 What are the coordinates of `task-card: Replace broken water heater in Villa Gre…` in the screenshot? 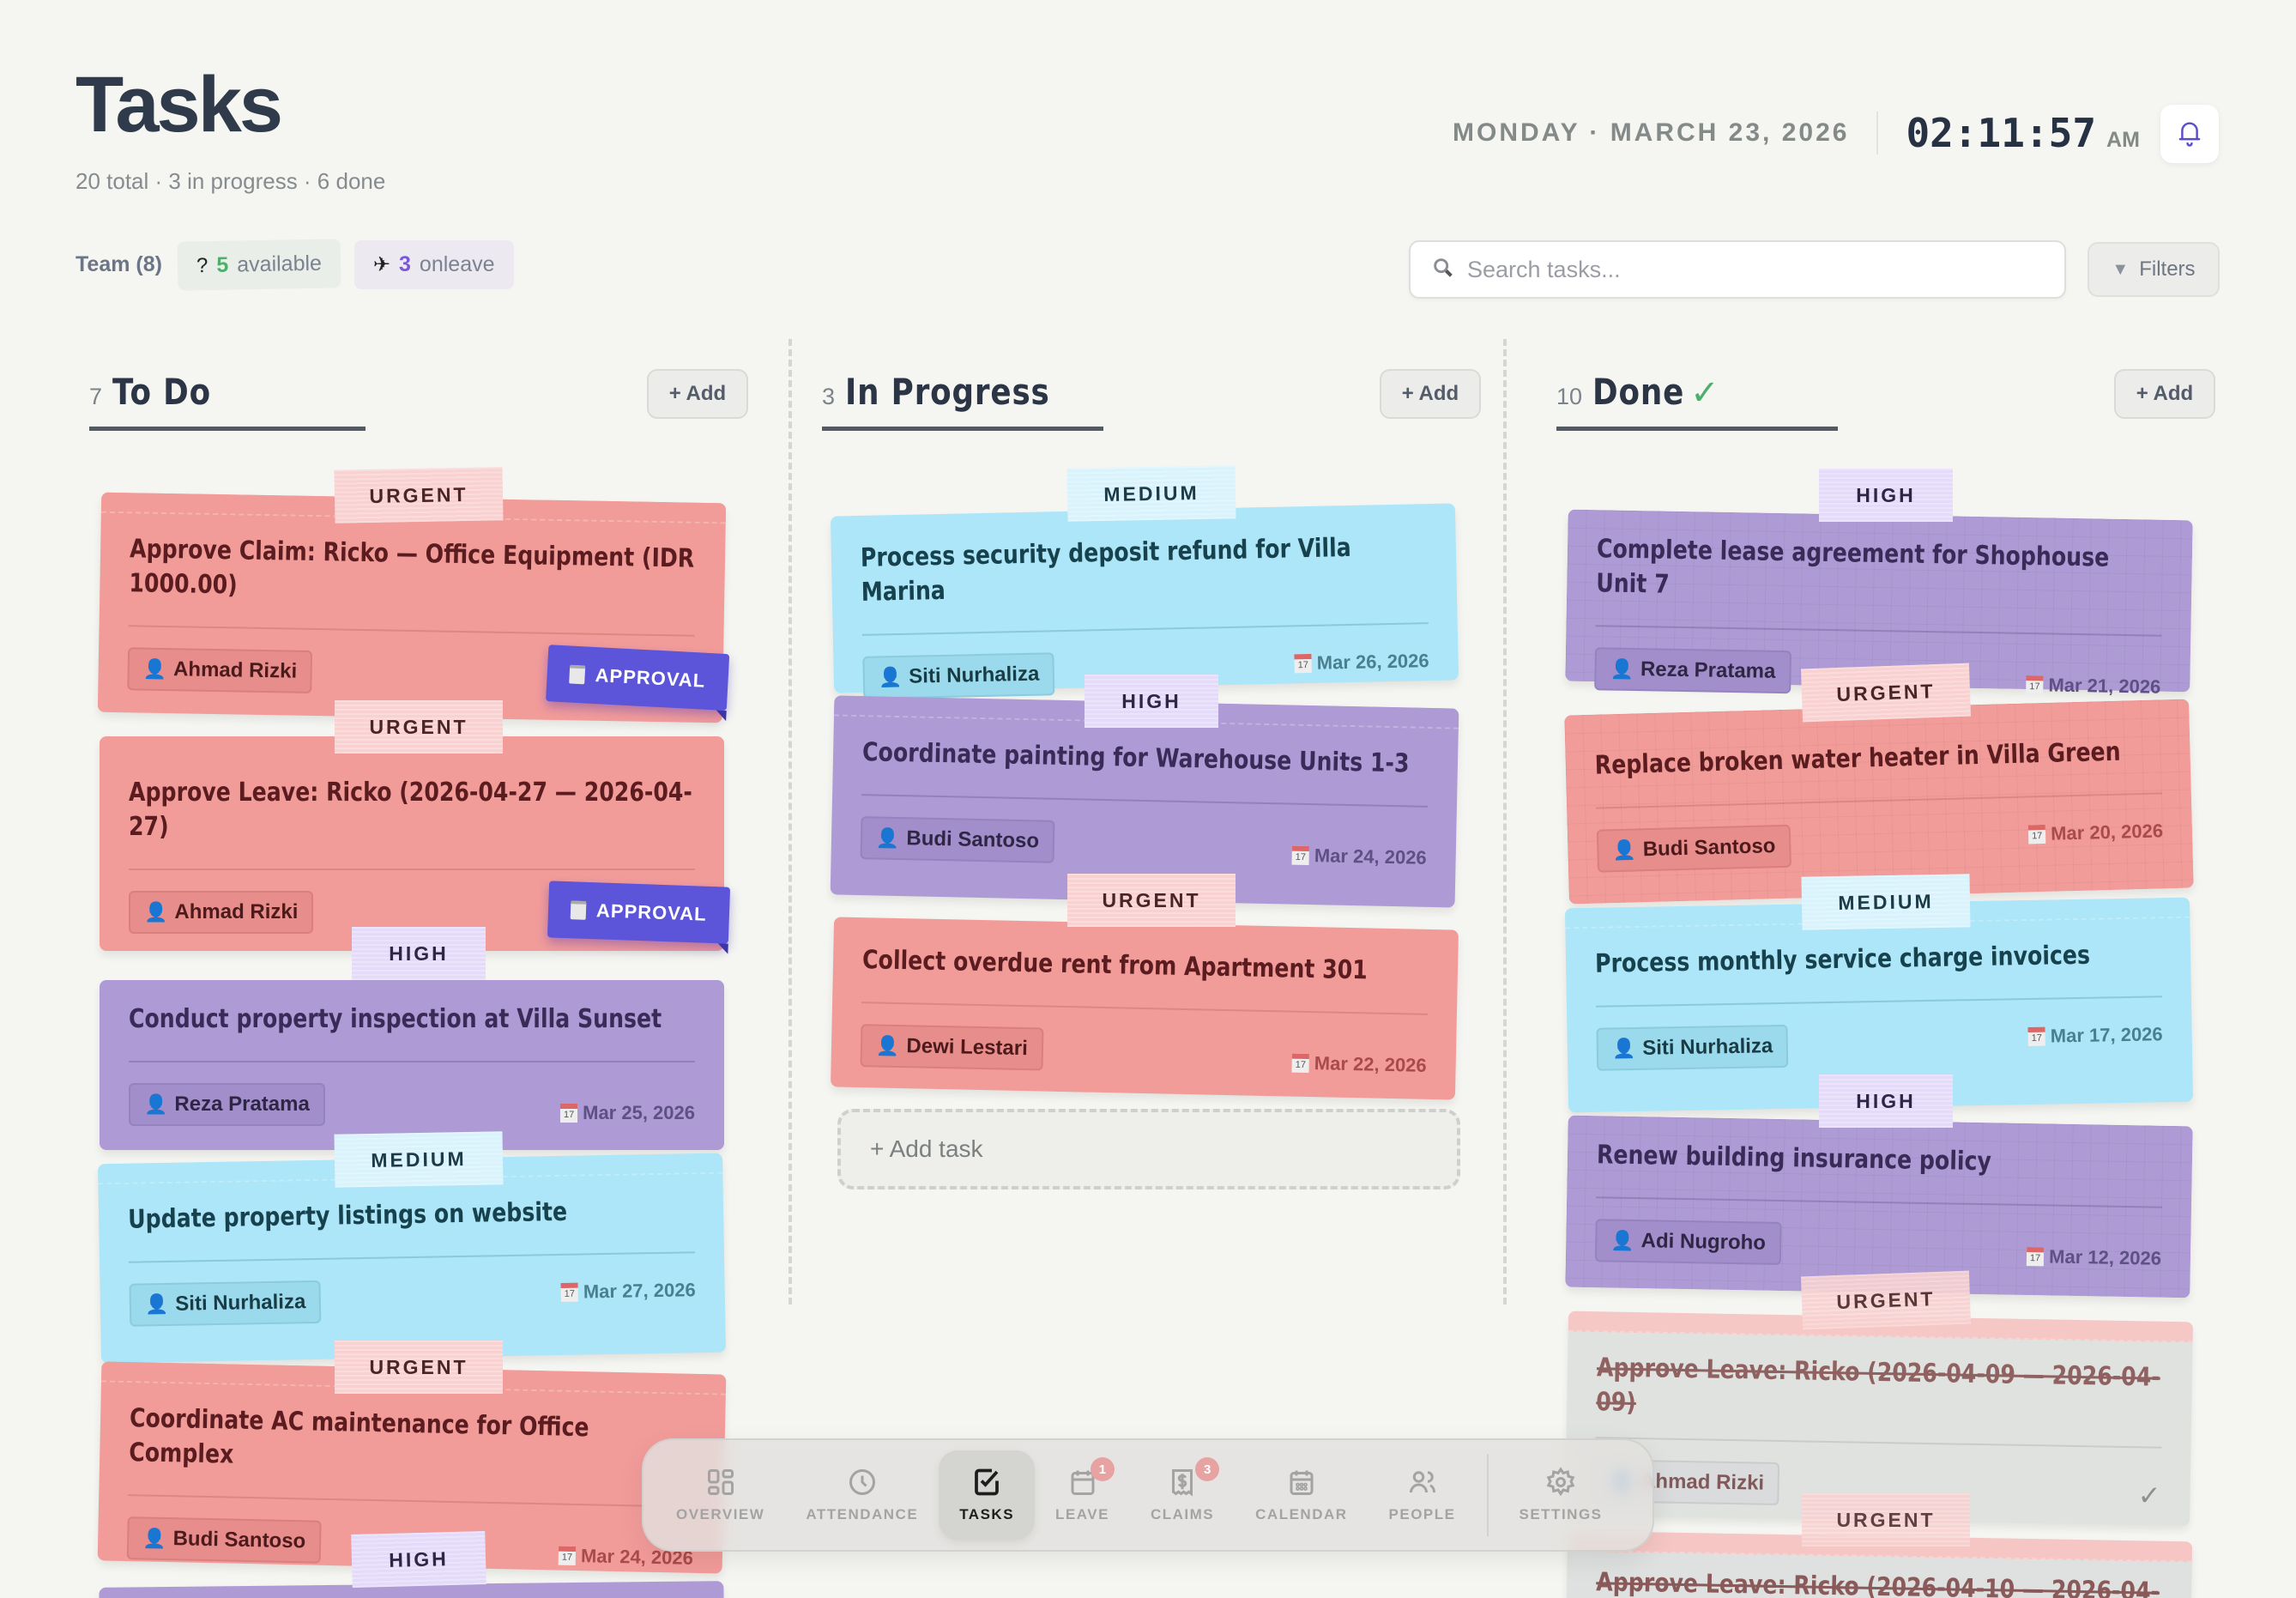 It's located at (1879, 802).